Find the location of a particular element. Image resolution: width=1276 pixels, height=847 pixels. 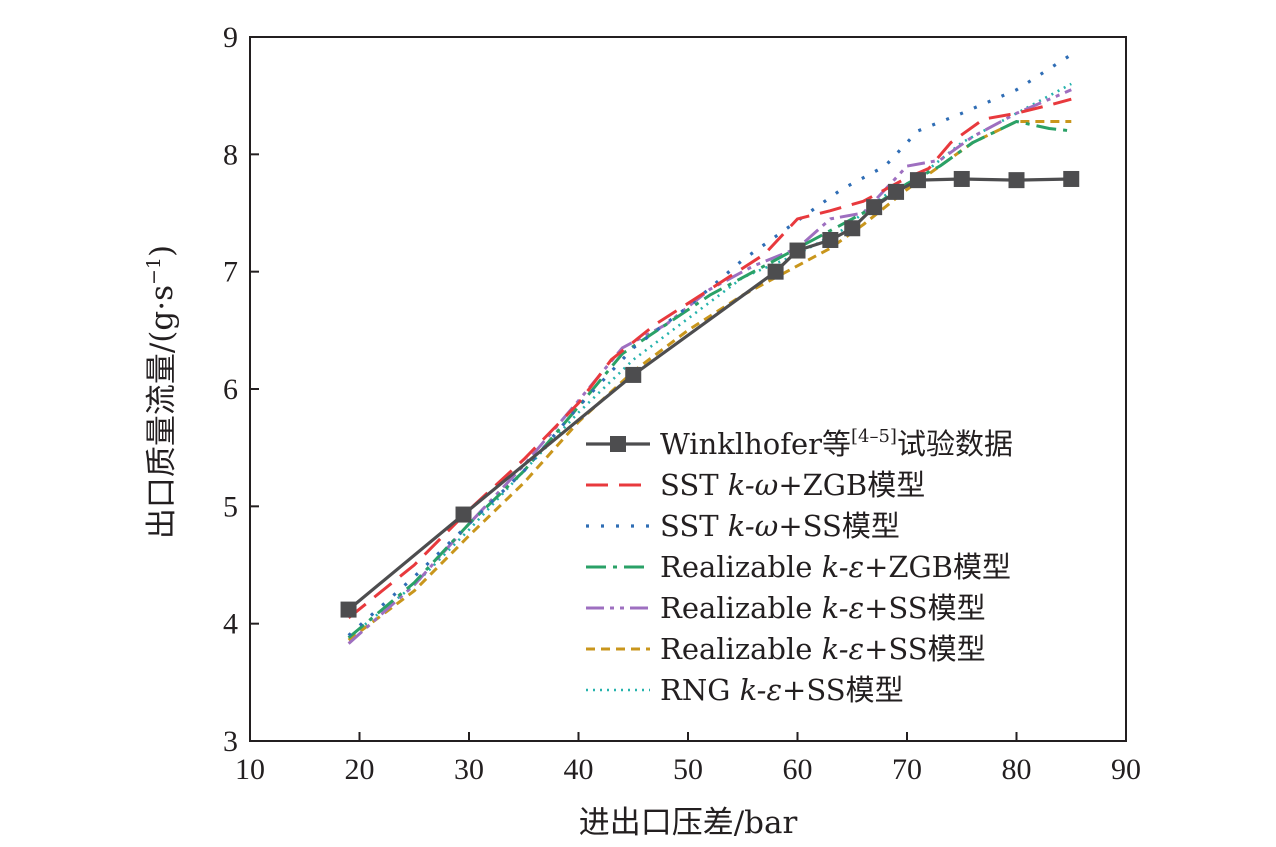

y-tick-label: 3 is located at coordinates (230, 741).